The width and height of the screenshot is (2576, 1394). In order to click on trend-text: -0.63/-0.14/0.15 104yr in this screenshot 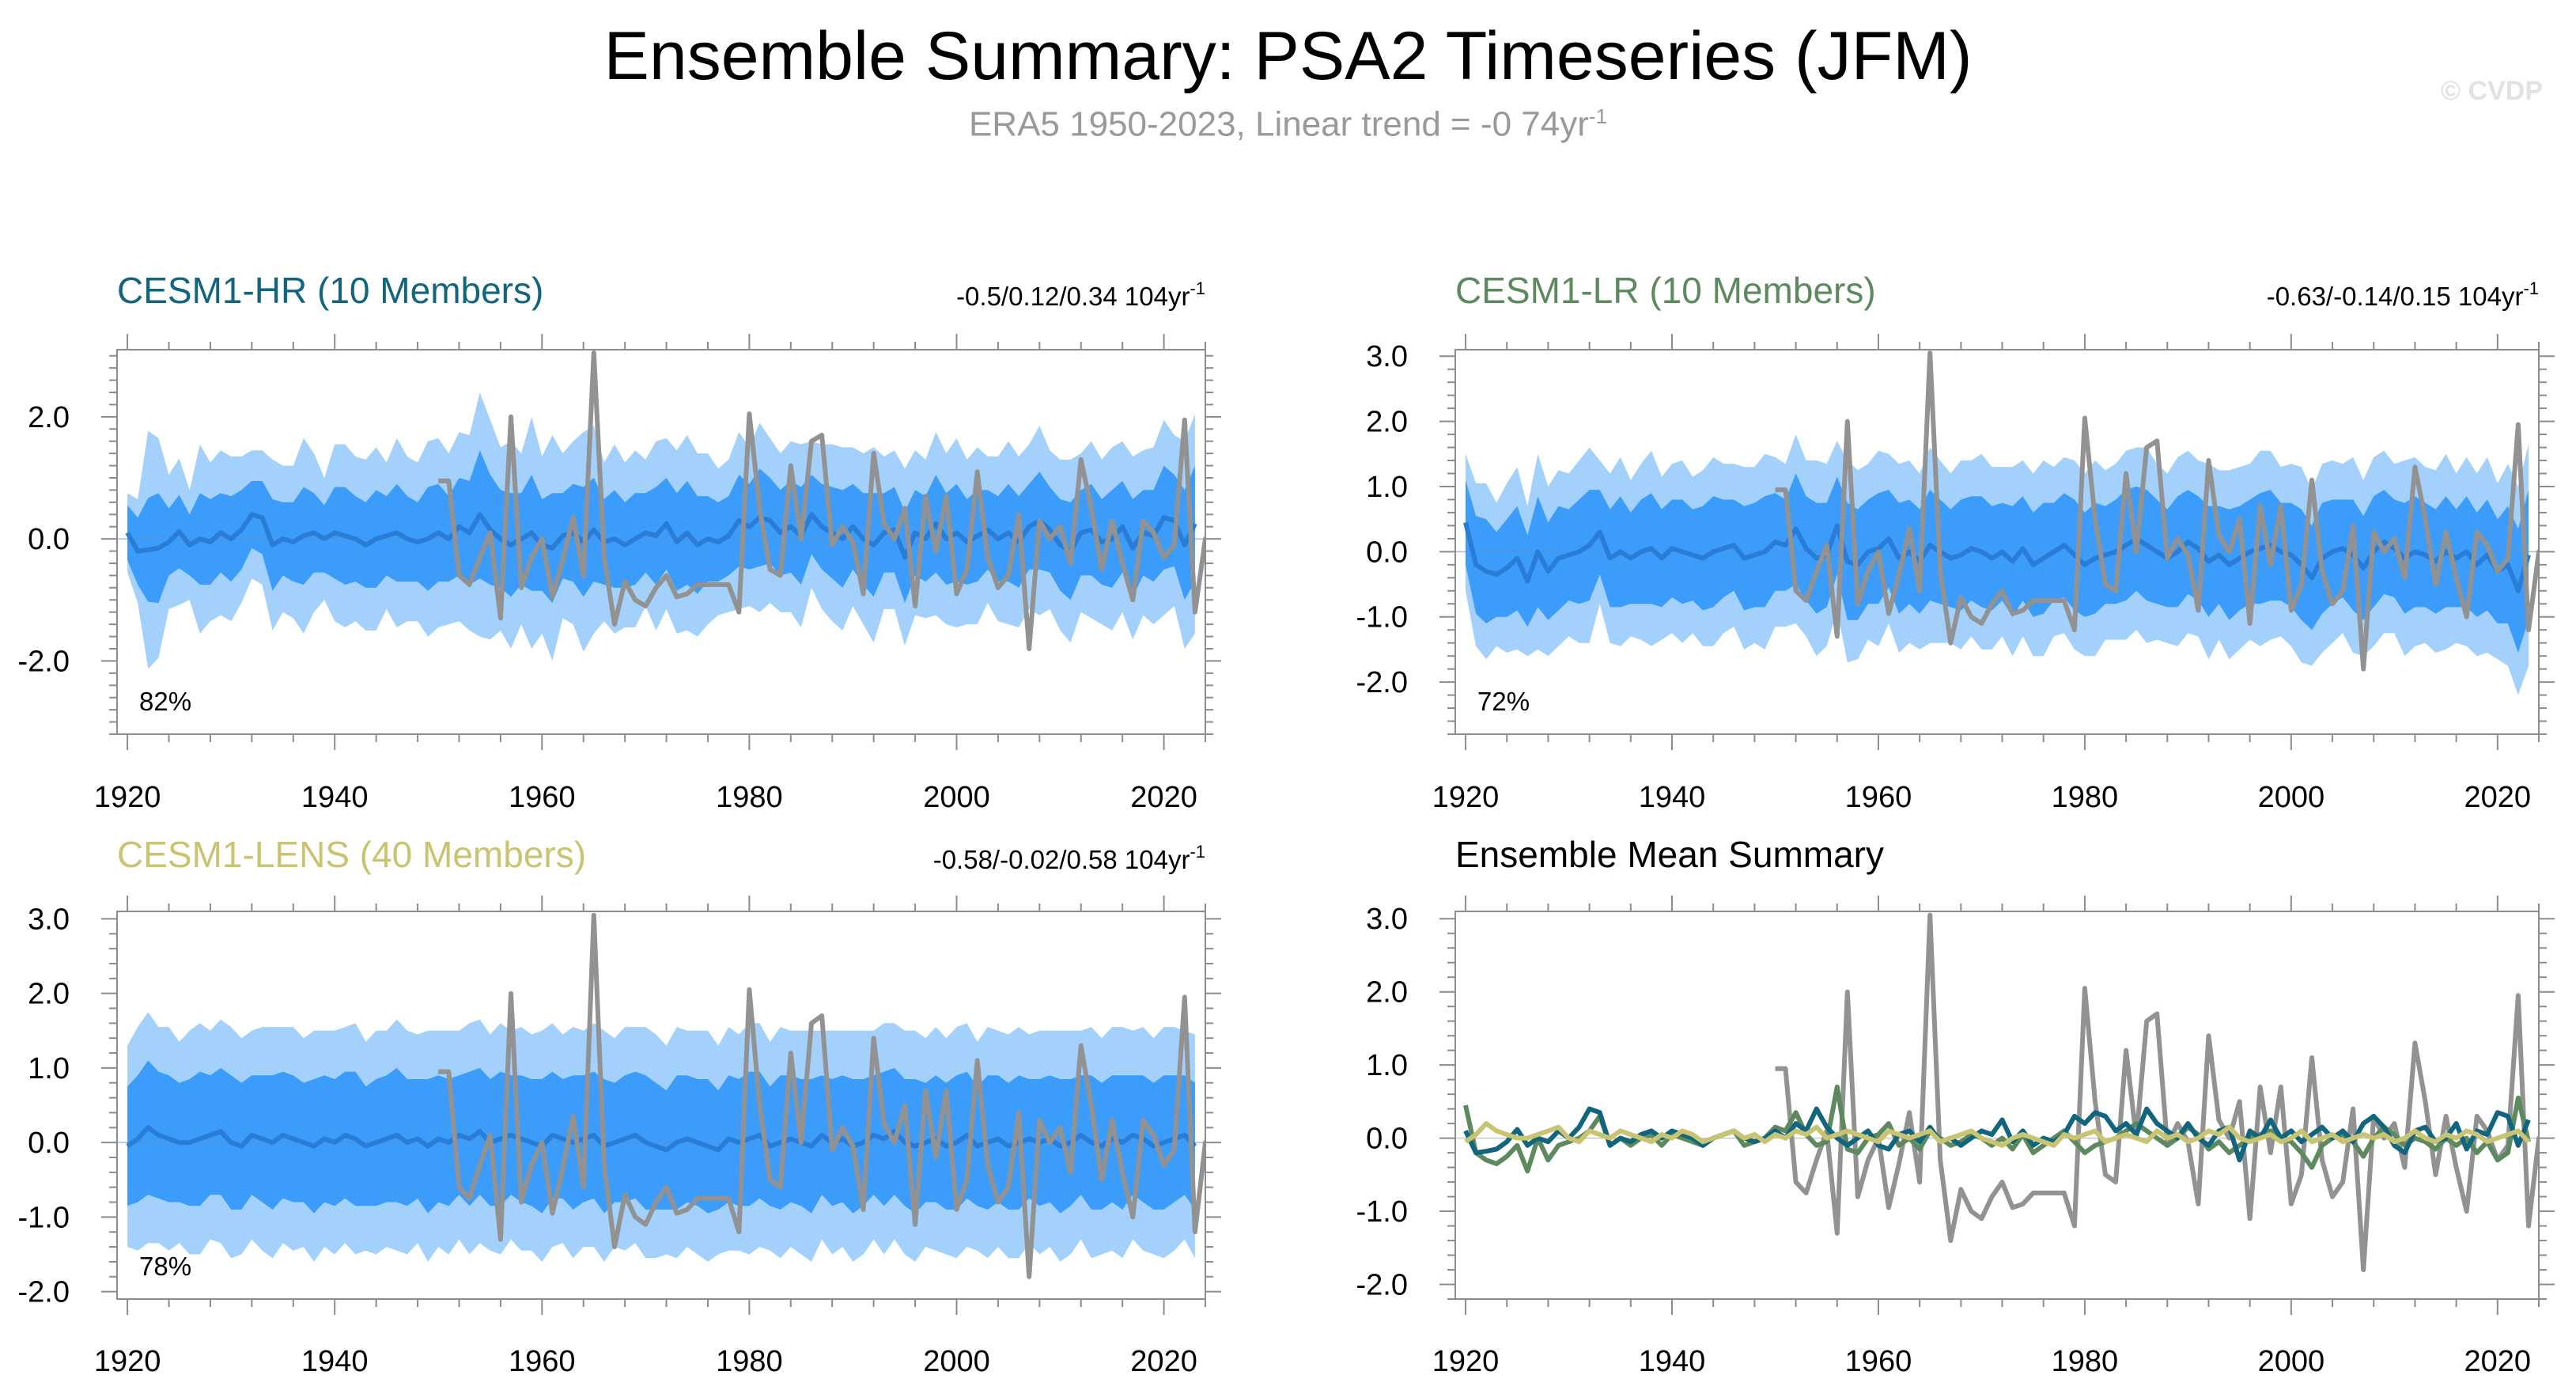, I will do `click(2396, 296)`.